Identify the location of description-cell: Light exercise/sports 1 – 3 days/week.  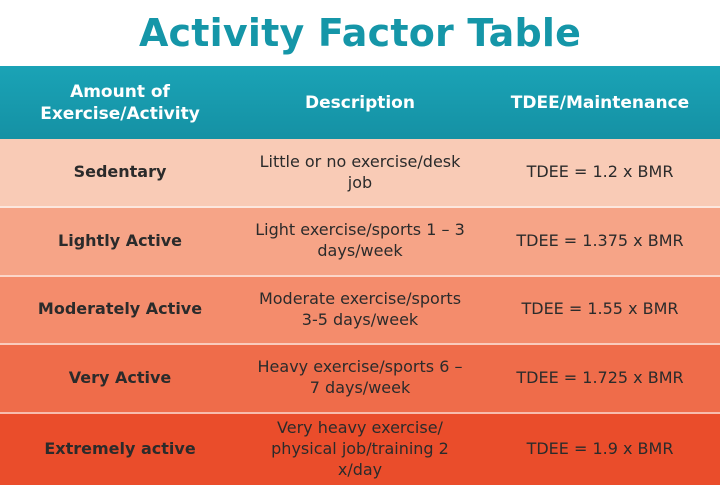
(360, 240).